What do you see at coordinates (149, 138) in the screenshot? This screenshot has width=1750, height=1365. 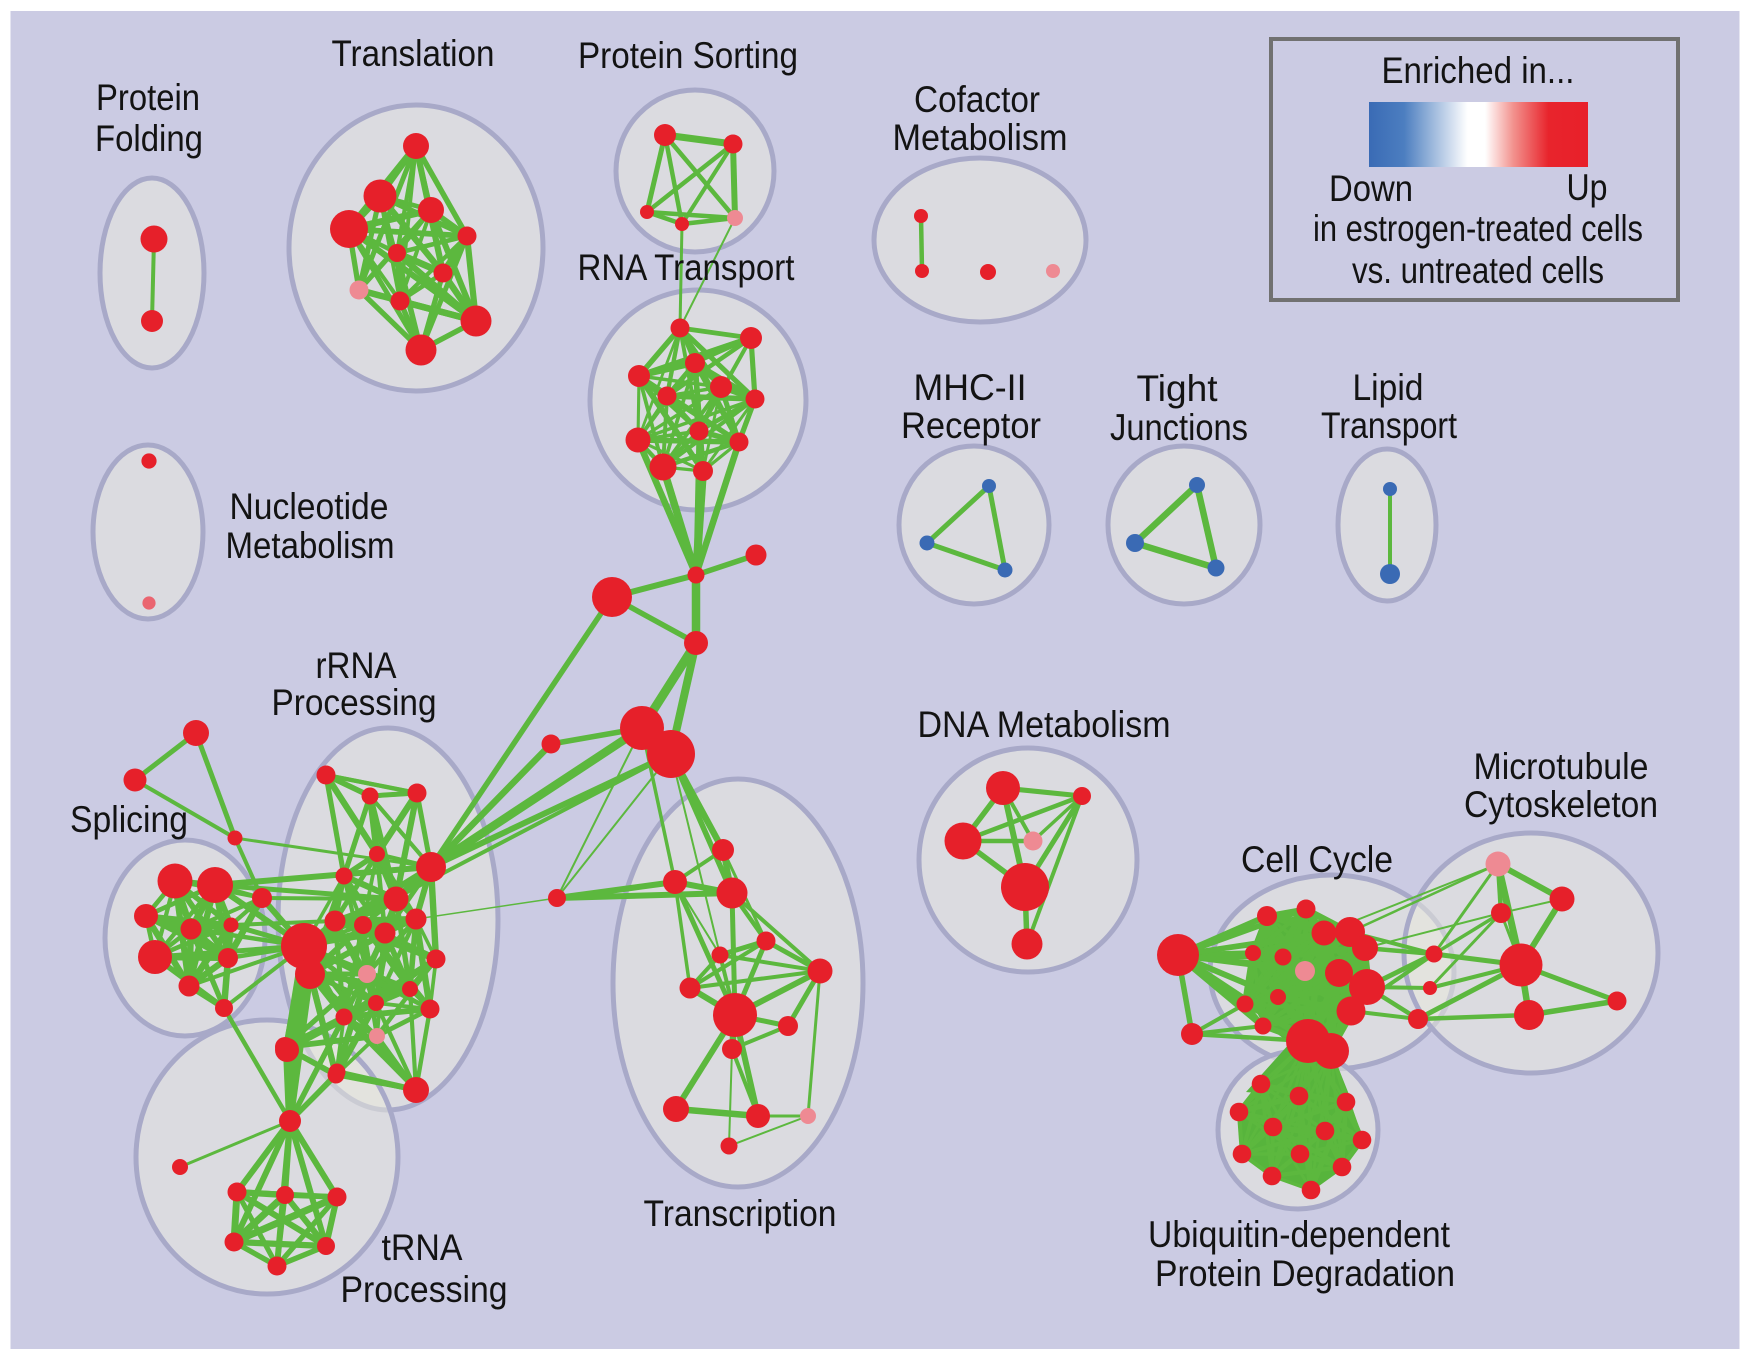 I see `svg-text: Folding` at bounding box center [149, 138].